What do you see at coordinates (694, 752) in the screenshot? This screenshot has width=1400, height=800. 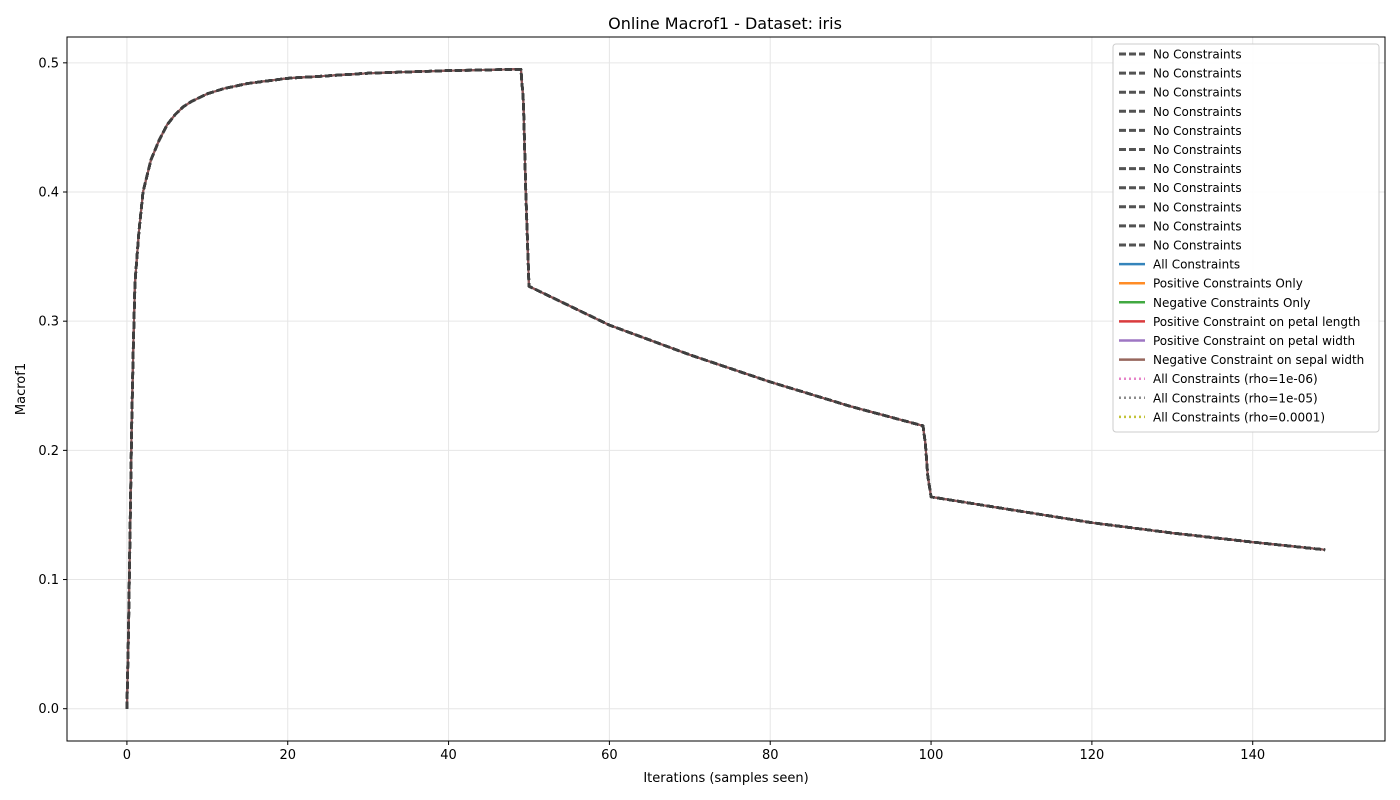 I see `x-axis: 0 20 40 60 80 100 120 140` at bounding box center [694, 752].